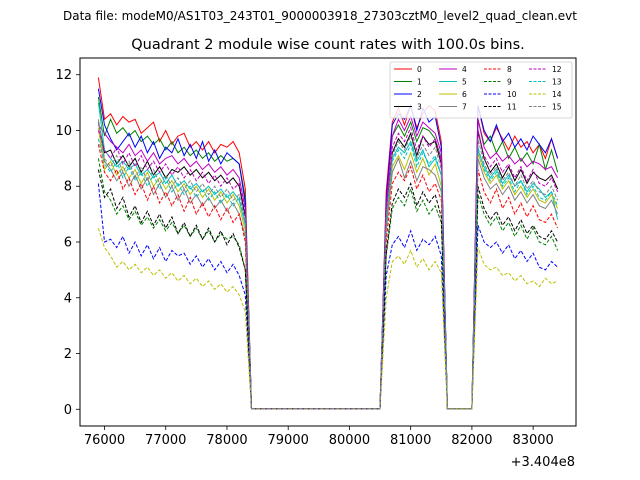  What do you see at coordinates (63, 75) in the screenshot?
I see `y-tick-label: 12` at bounding box center [63, 75].